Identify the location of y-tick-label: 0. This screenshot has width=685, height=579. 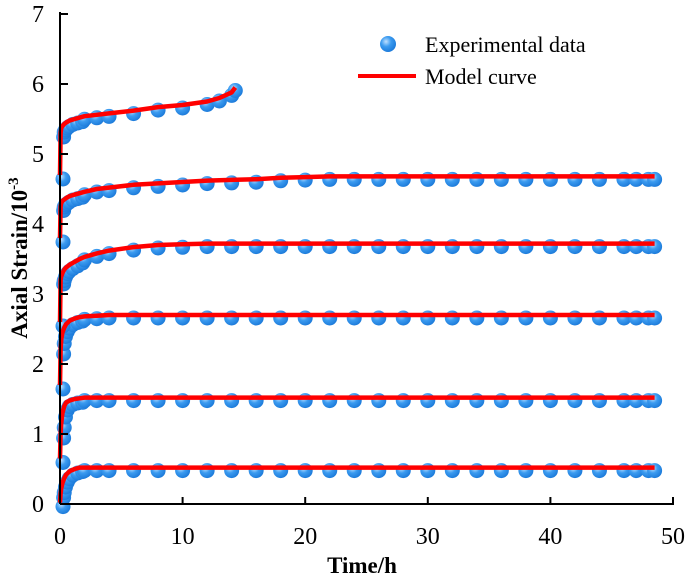
(38, 505).